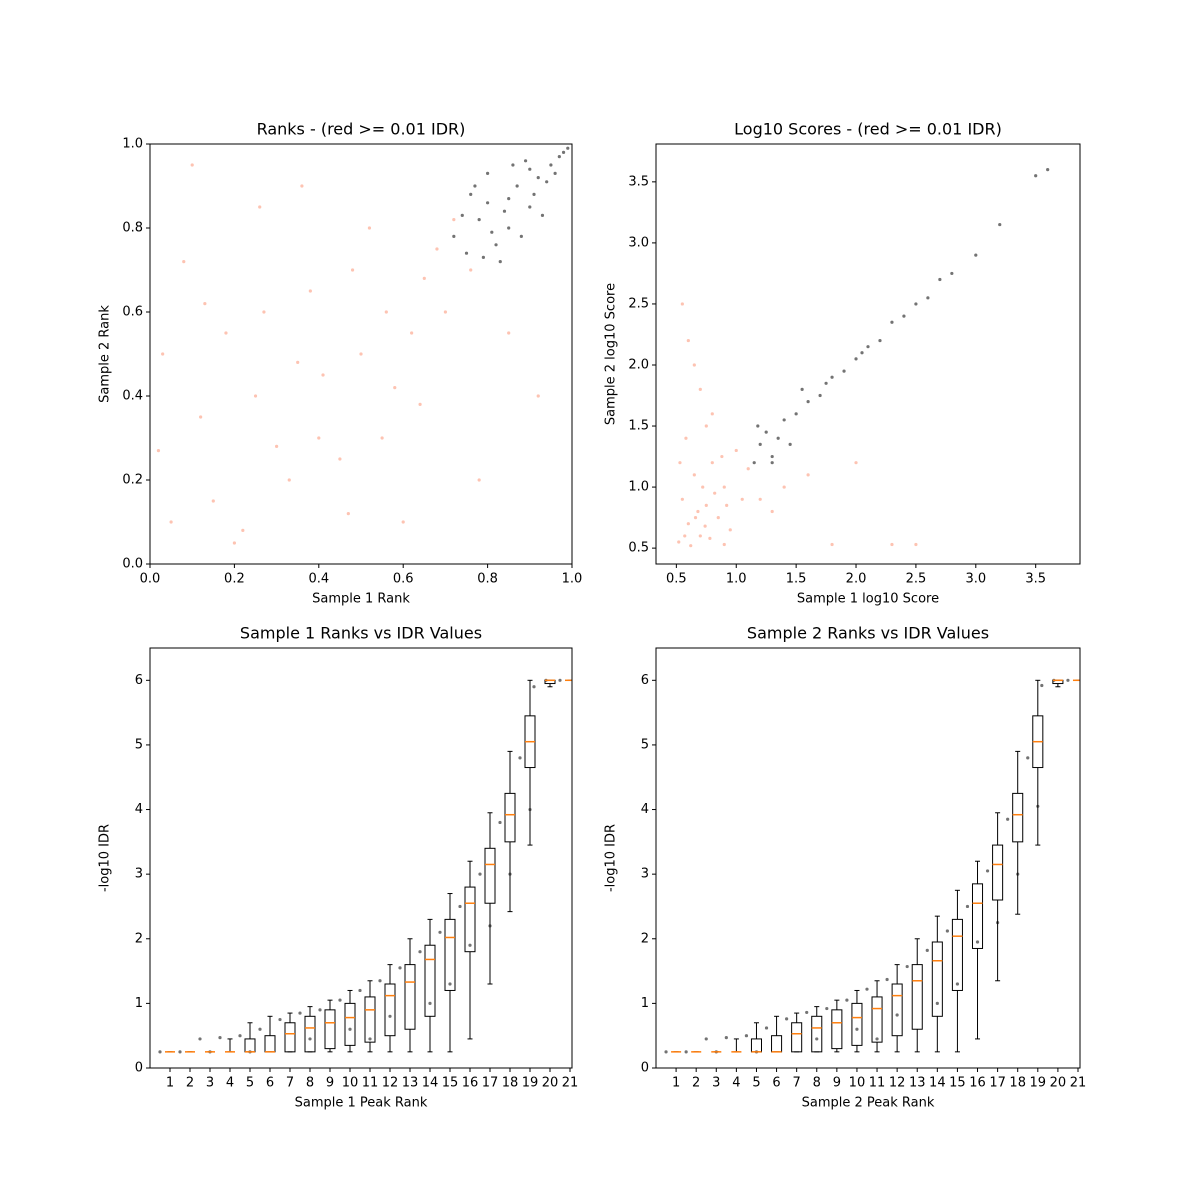 The height and width of the screenshot is (1200, 1200). I want to click on x-tick-label: 15, so click(957, 1083).